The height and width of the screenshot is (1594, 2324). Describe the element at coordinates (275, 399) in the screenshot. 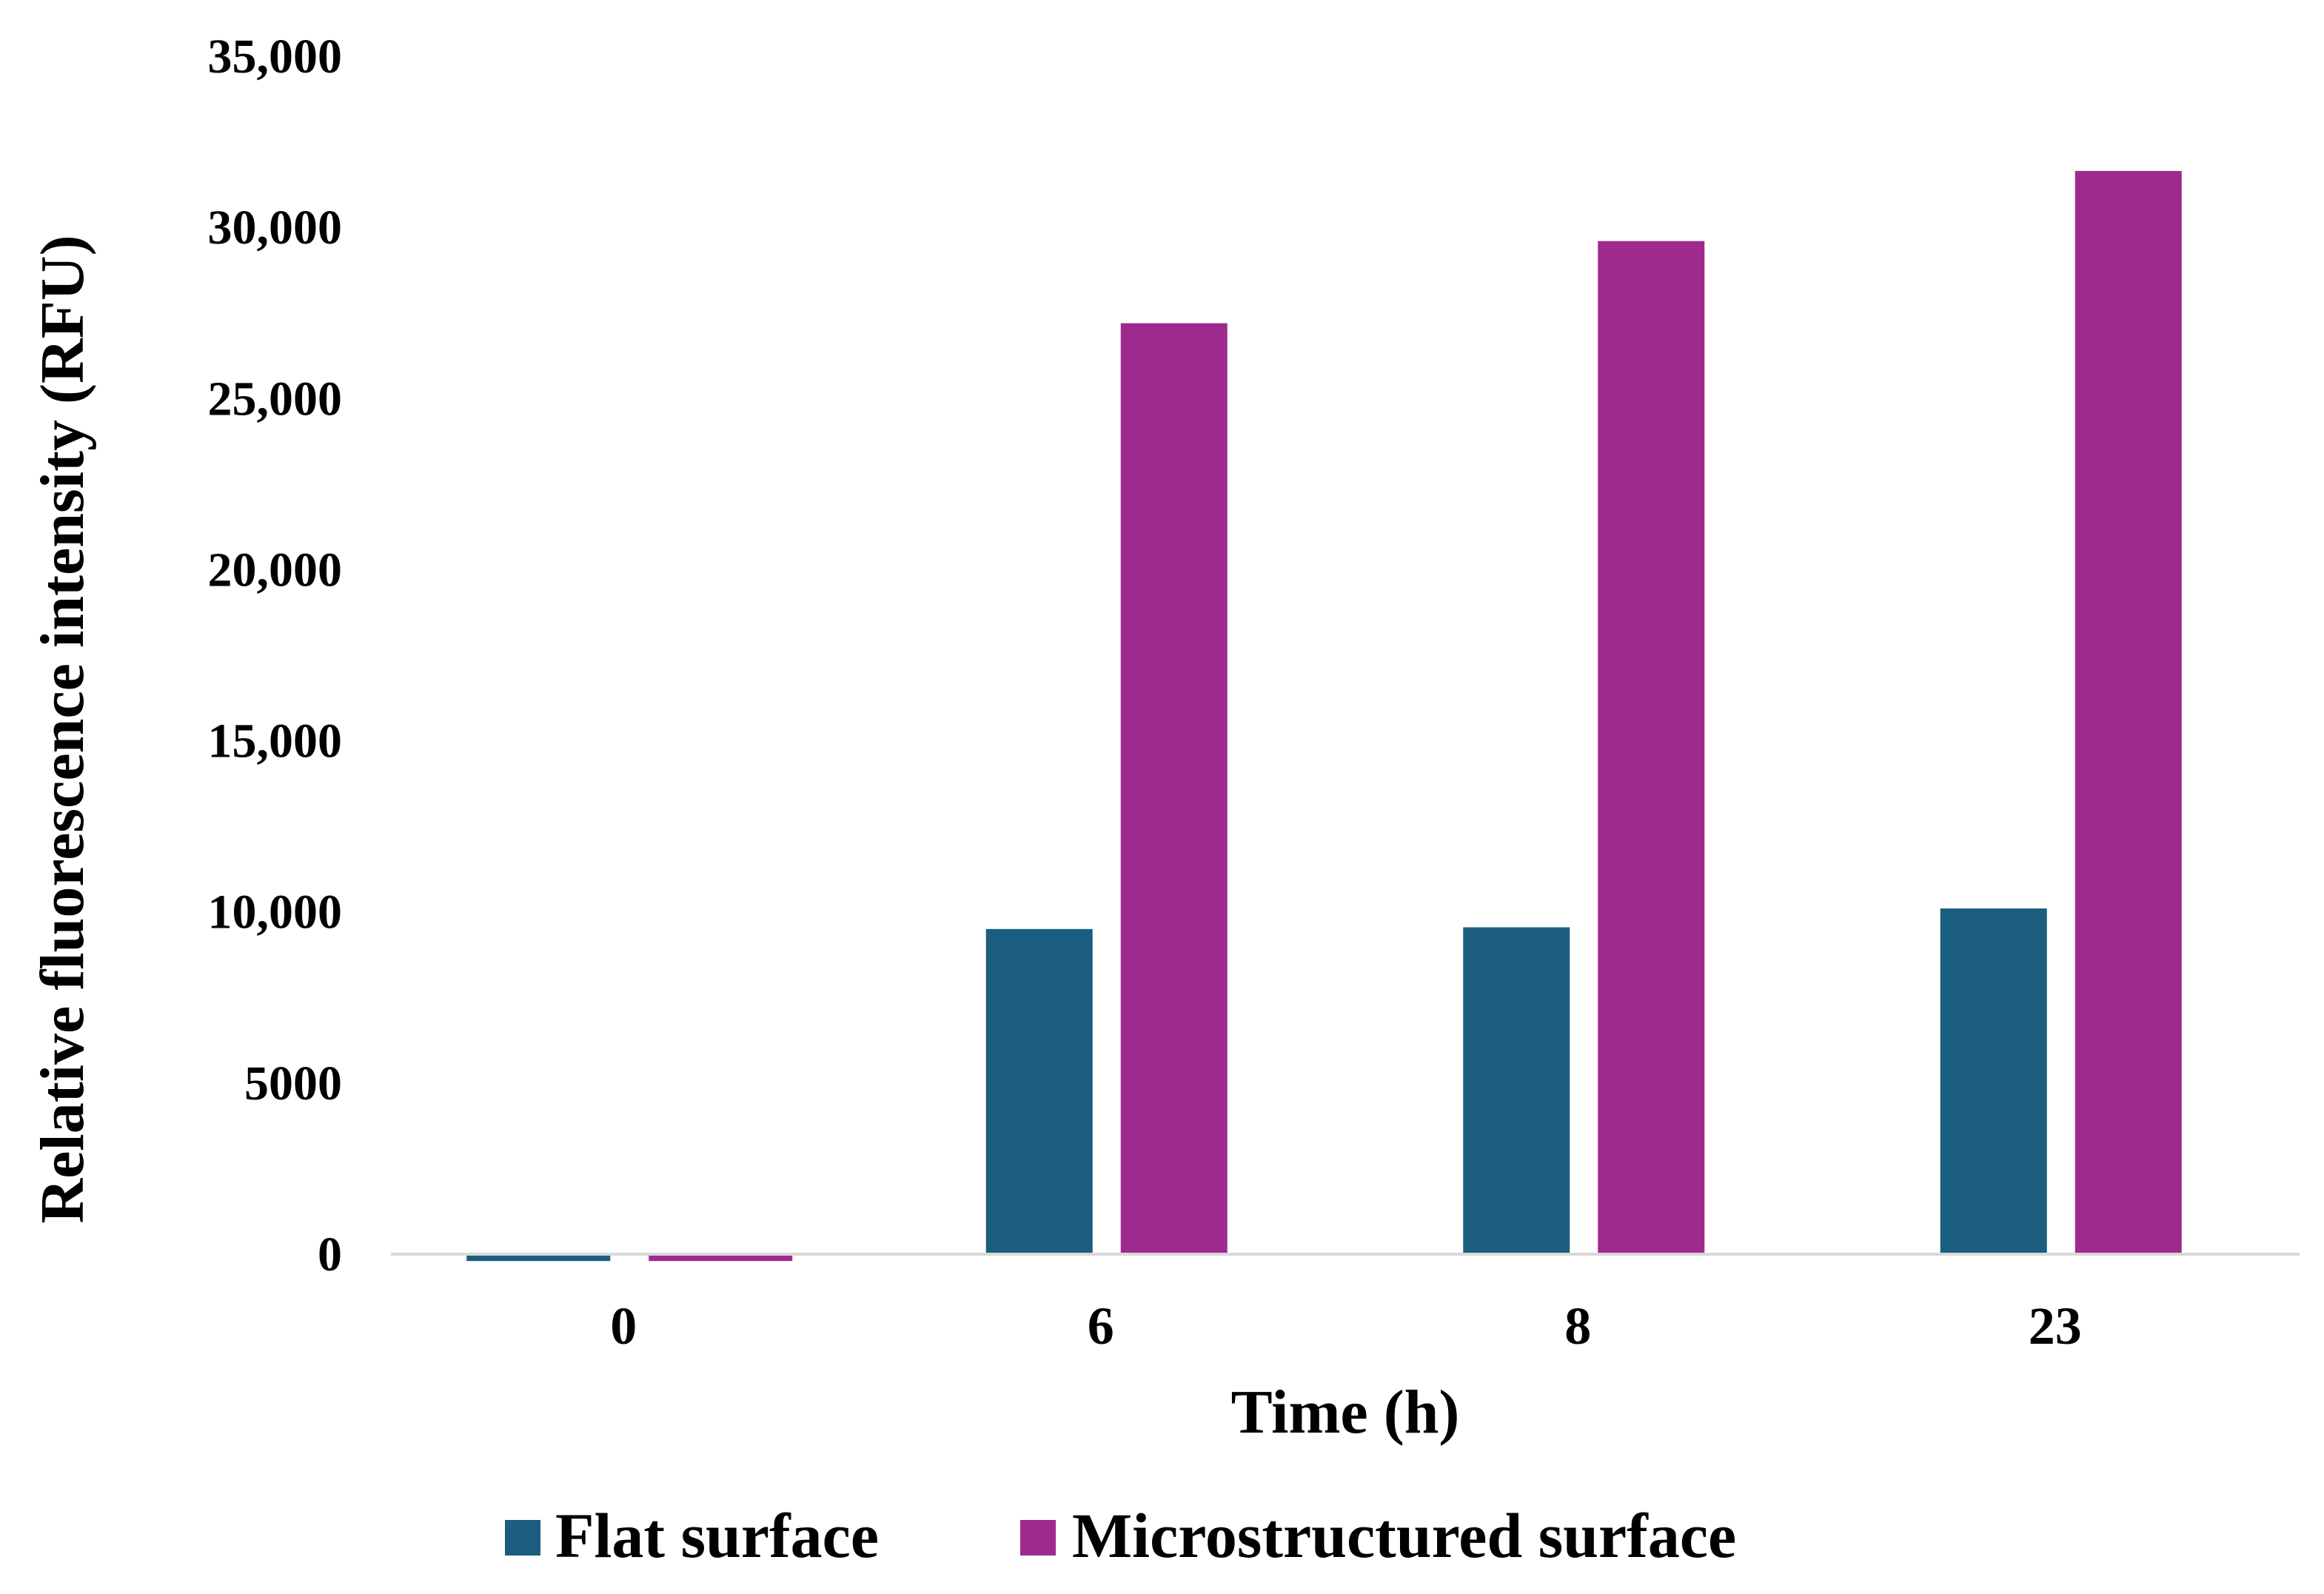

I see `y-tick-label: 25,000` at that location.